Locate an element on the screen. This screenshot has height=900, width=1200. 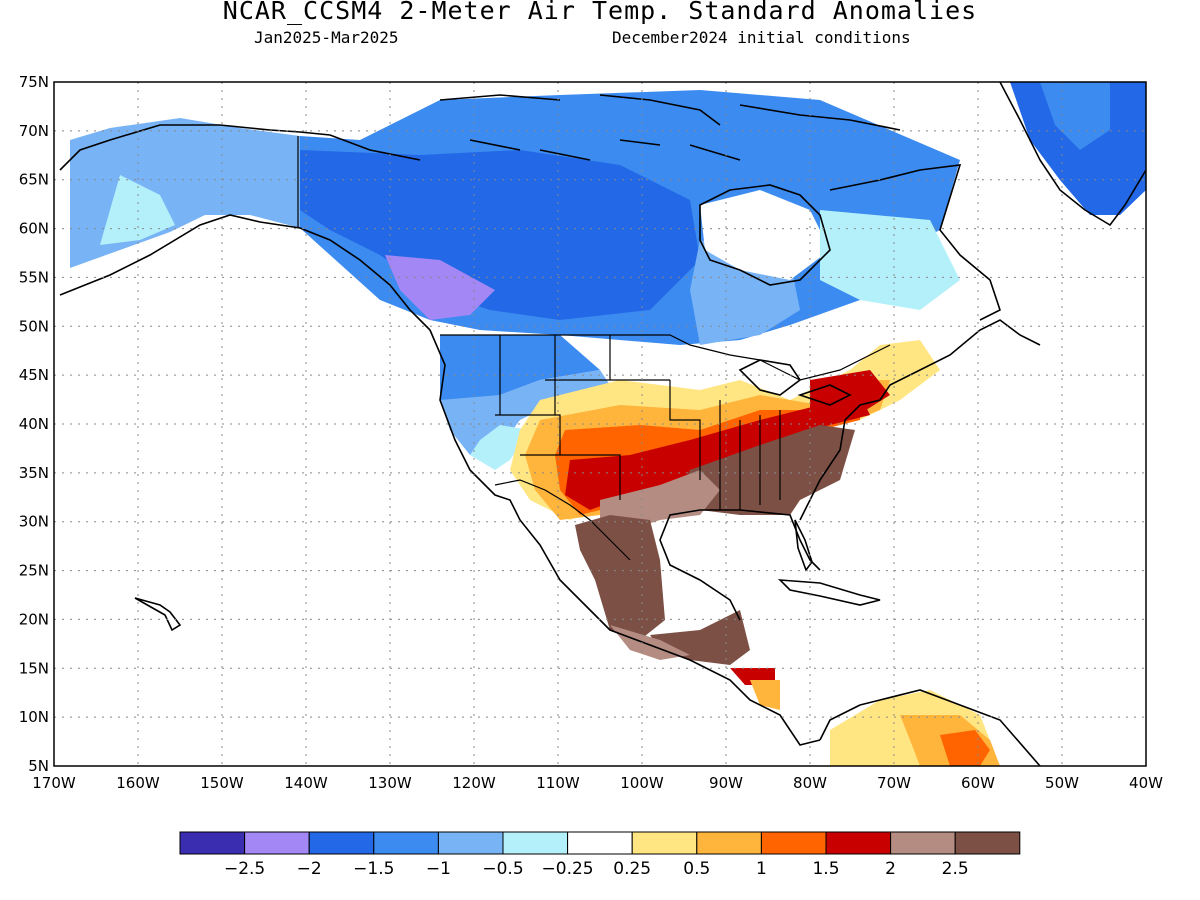
labrador-coast is located at coordinates (915, 242).